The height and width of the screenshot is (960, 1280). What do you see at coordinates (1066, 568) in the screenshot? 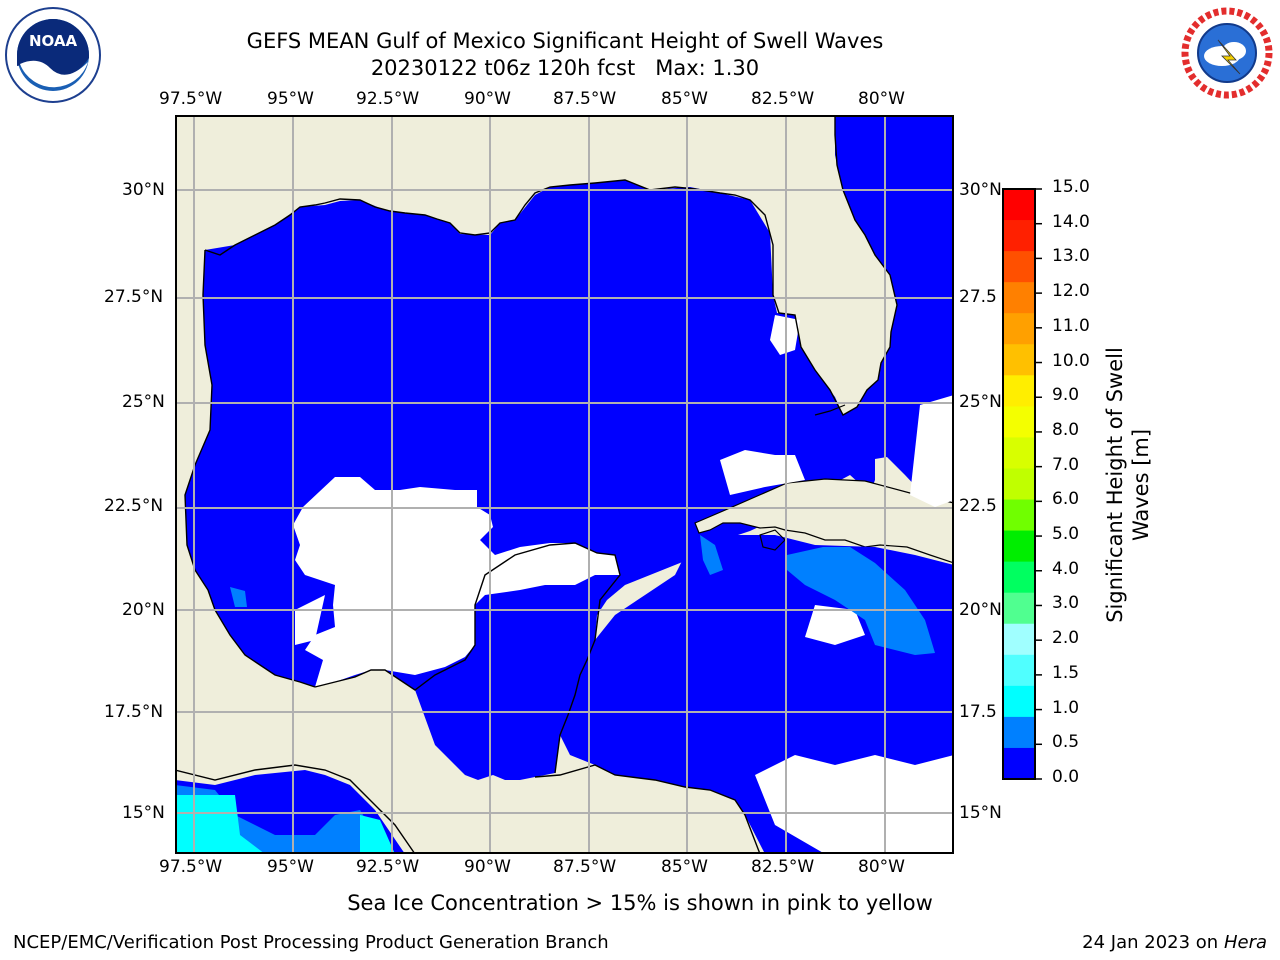
I see `colorbar-tick-label: 4.0` at bounding box center [1066, 568].